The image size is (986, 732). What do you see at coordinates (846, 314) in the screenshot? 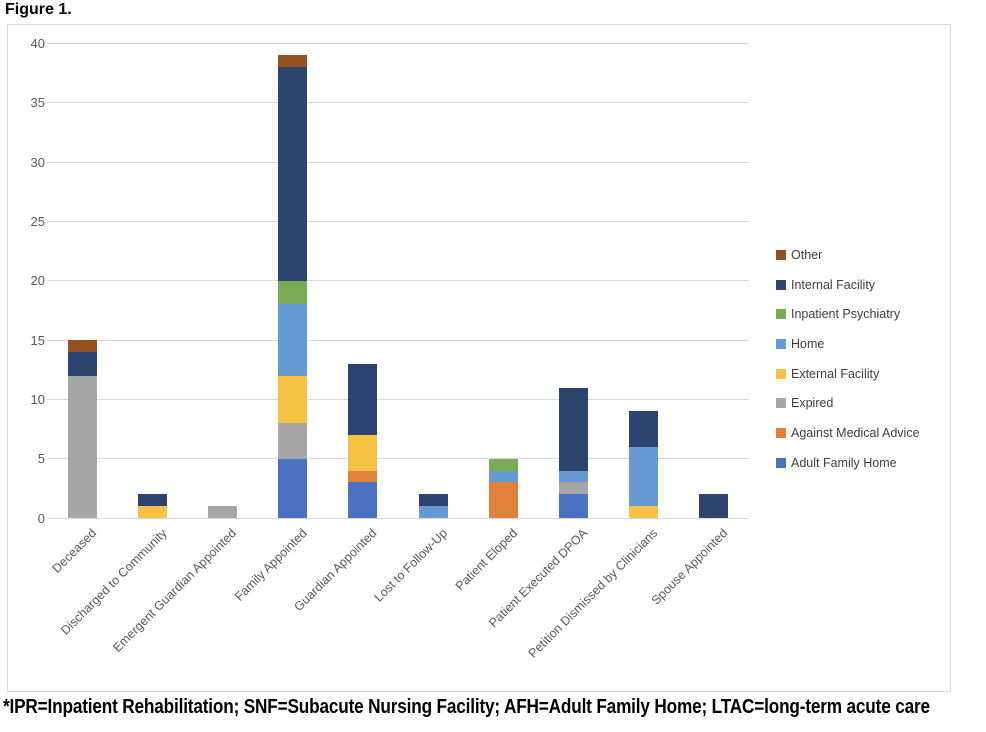
I see `legend-label: Inpatient Psychiatry` at bounding box center [846, 314].